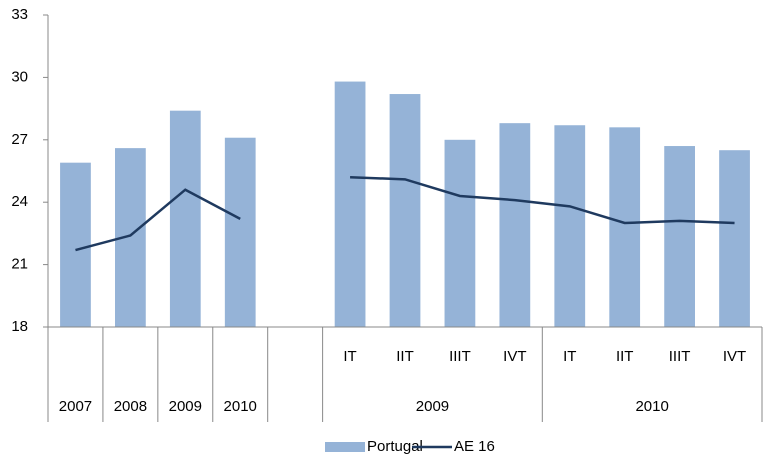 The image size is (764, 461). What do you see at coordinates (345, 447) in the screenshot?
I see `legend-swatch` at bounding box center [345, 447].